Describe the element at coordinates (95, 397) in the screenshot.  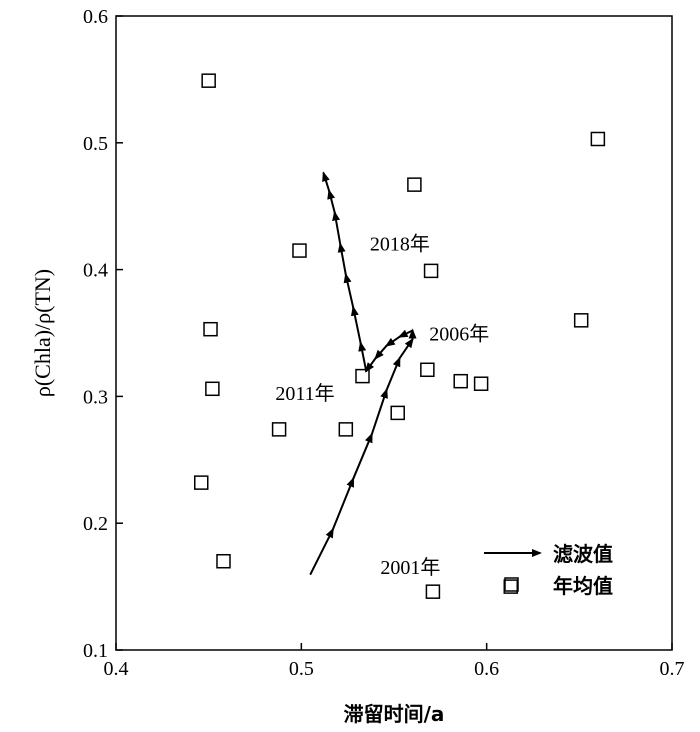
I see `y-tick-label: 0.3` at that location.